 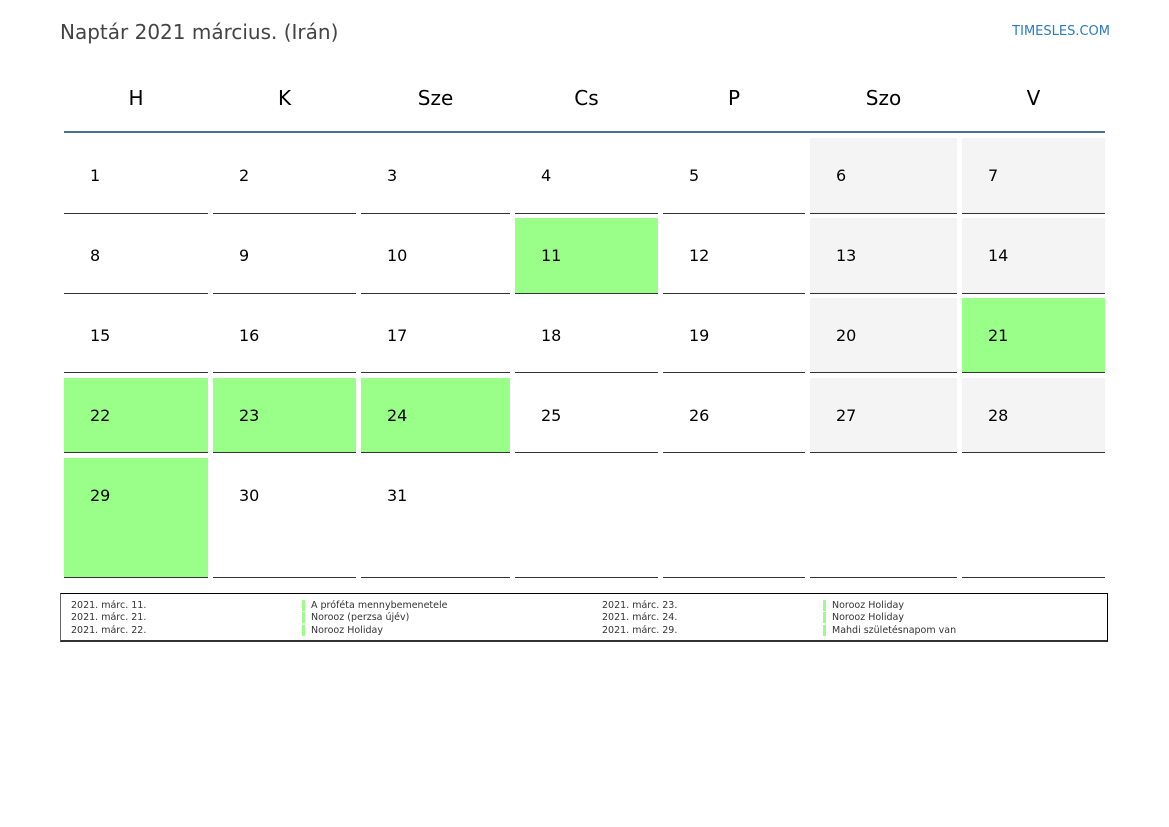 I want to click on legend-date: 2021. márc. 11., so click(x=109, y=605).